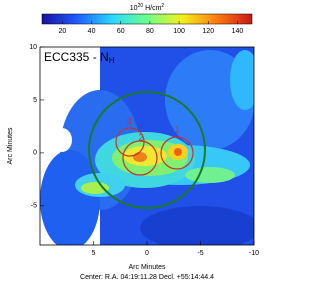 The width and height of the screenshot is (320, 287). What do you see at coordinates (254, 253) in the screenshot?
I see `x-tick-label: -10` at bounding box center [254, 253].